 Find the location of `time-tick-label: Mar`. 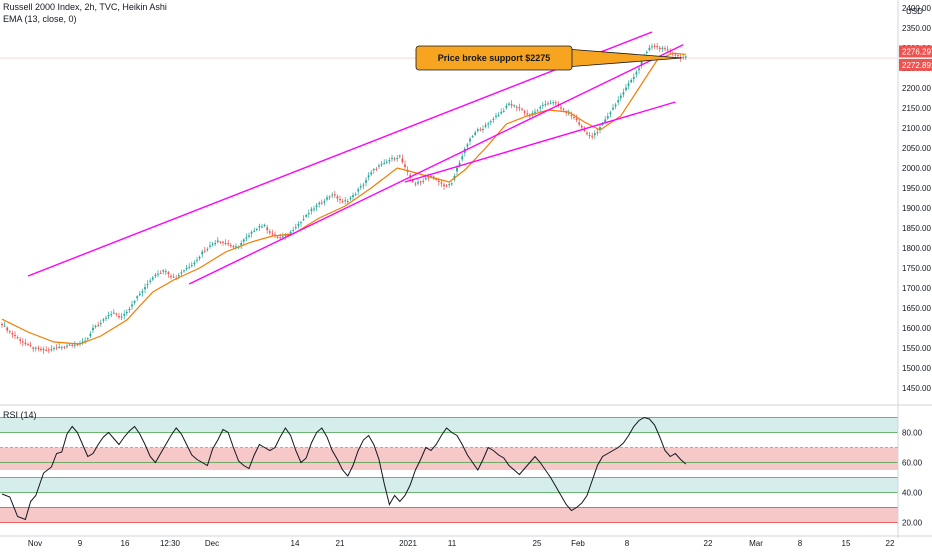

time-tick-label: Mar is located at coordinates (756, 543).